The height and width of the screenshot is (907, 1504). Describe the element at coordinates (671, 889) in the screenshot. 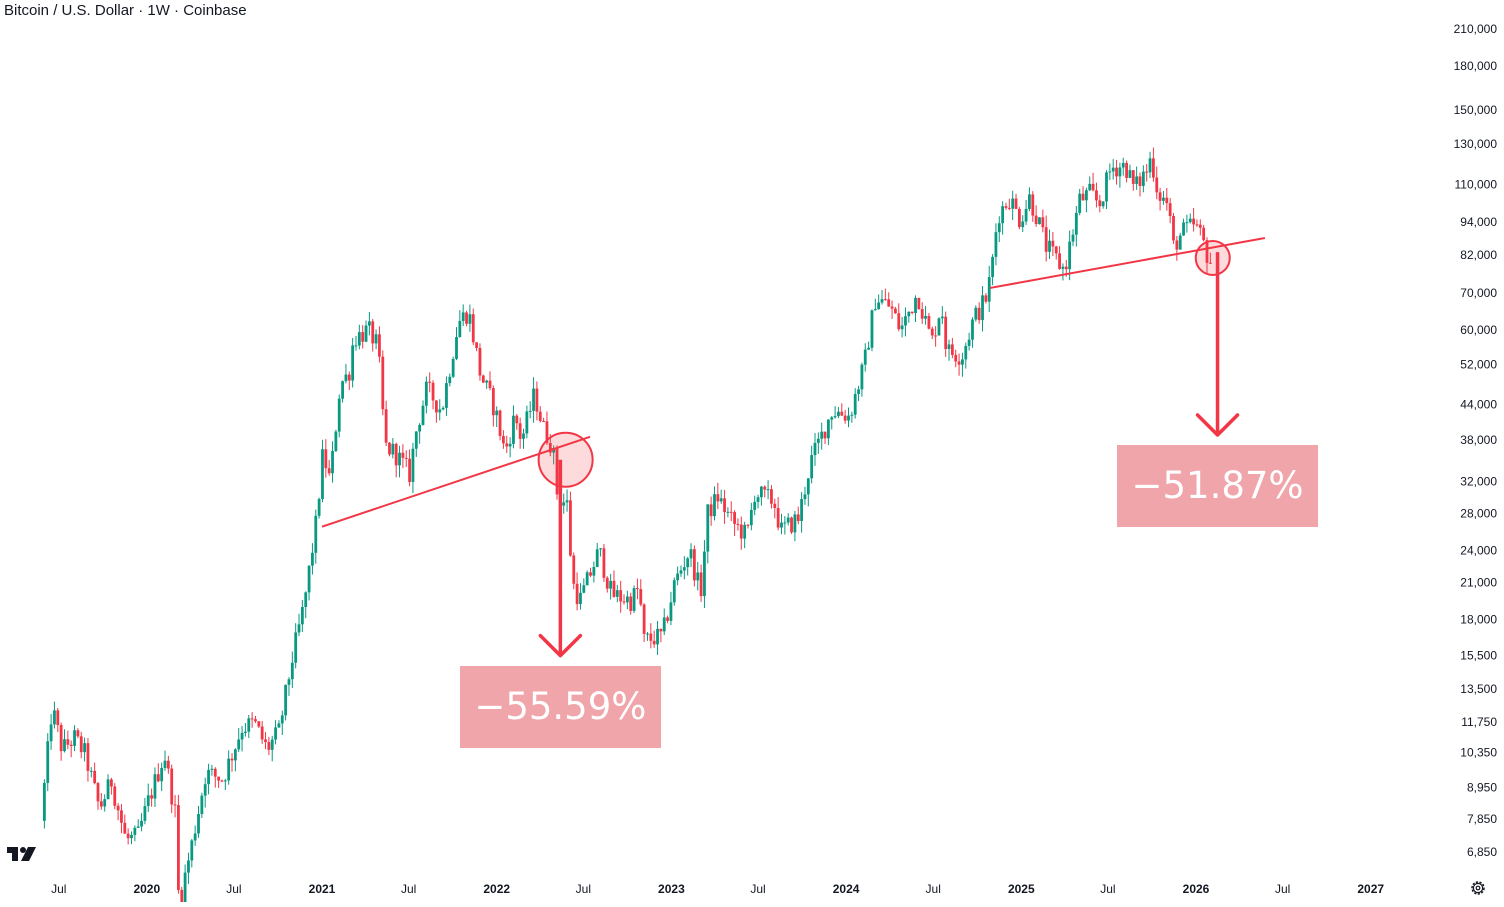

I see `x-axis-tick-label: 2023` at that location.